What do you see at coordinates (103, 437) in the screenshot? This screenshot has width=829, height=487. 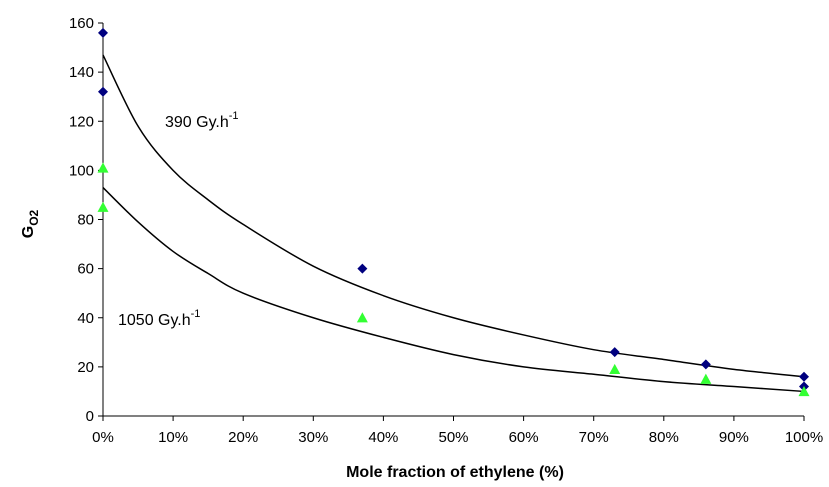 I see `x-tick-label: 0%` at bounding box center [103, 437].